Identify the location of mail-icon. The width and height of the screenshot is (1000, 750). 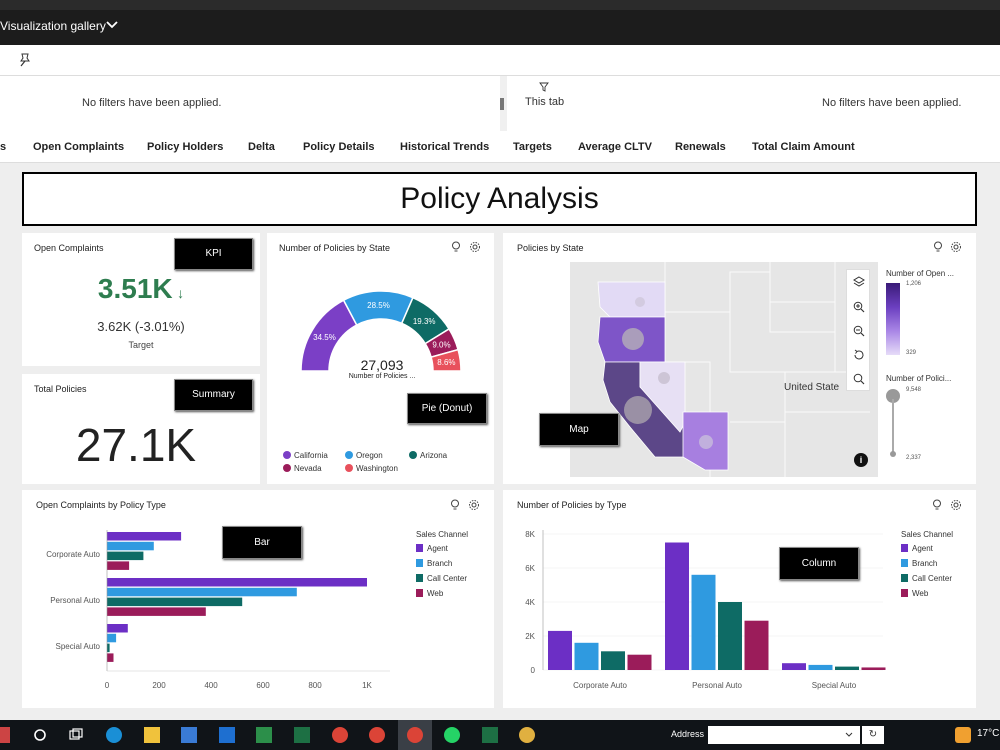
(227, 735).